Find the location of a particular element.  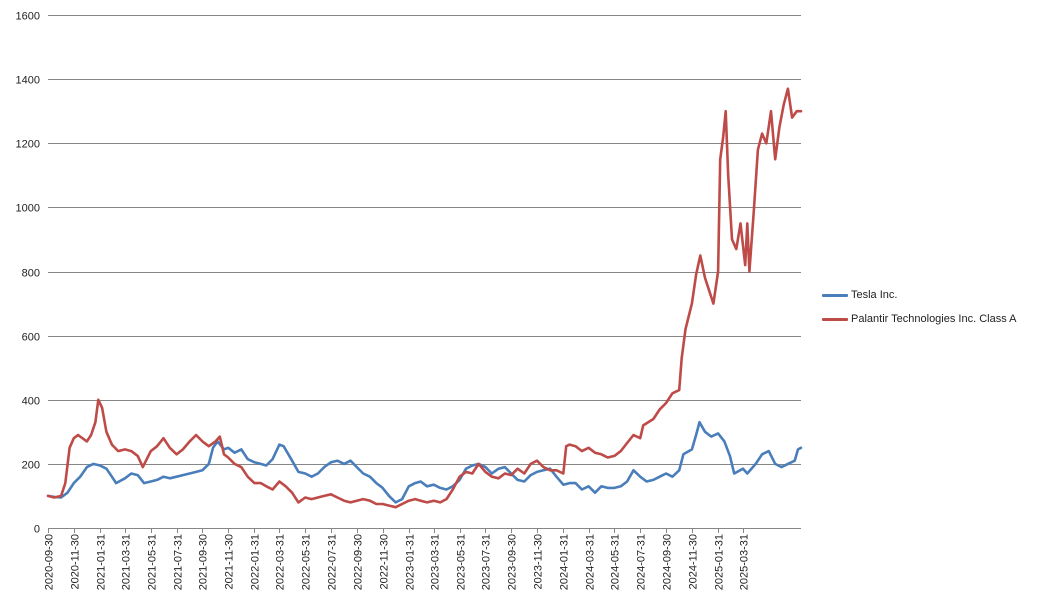

y-tick-label: 800 is located at coordinates (31, 274).